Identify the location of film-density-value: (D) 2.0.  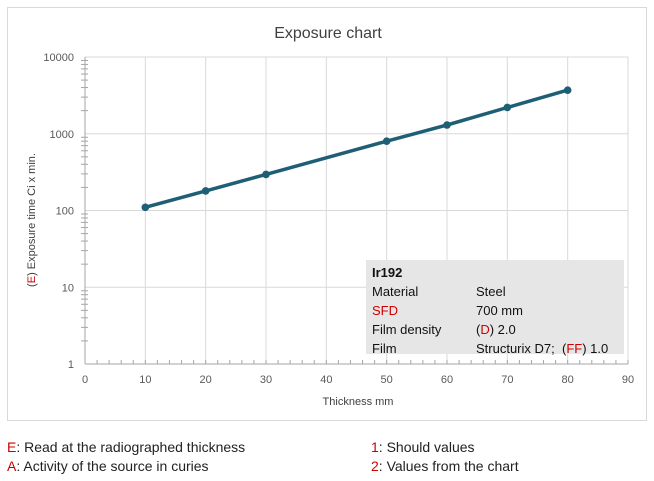
(496, 329).